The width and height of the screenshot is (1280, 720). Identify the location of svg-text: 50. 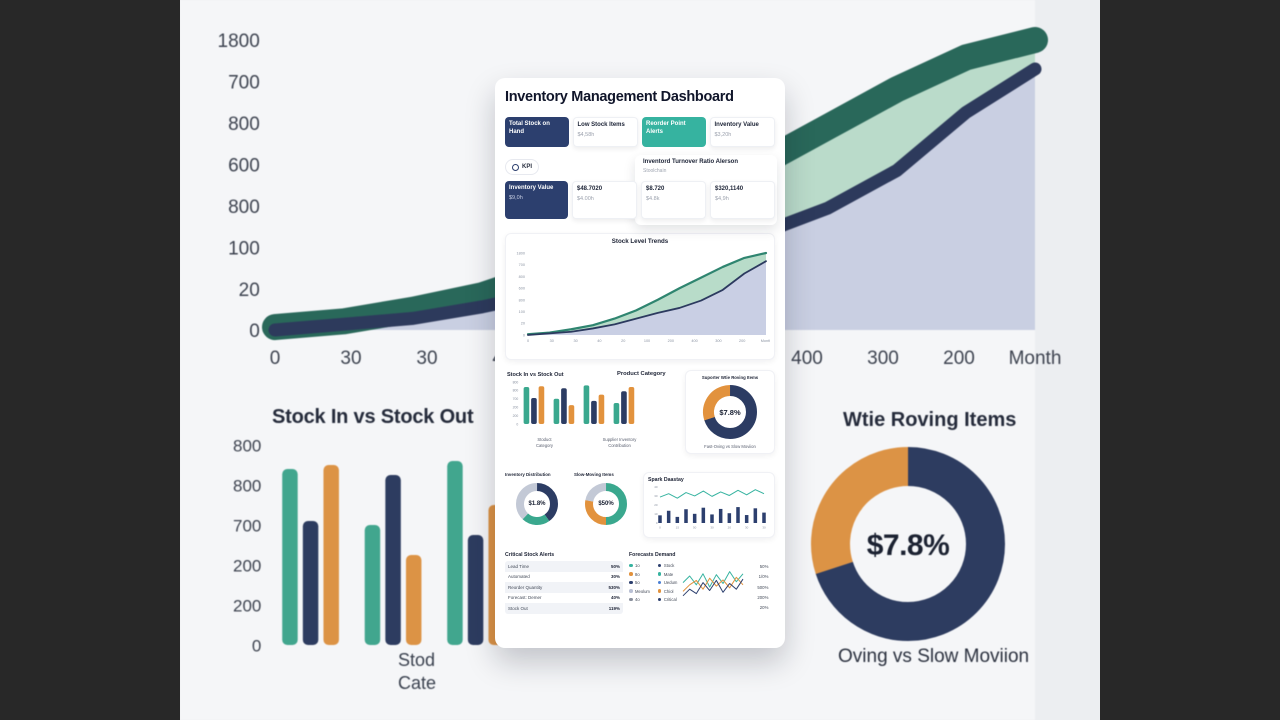
(695, 527).